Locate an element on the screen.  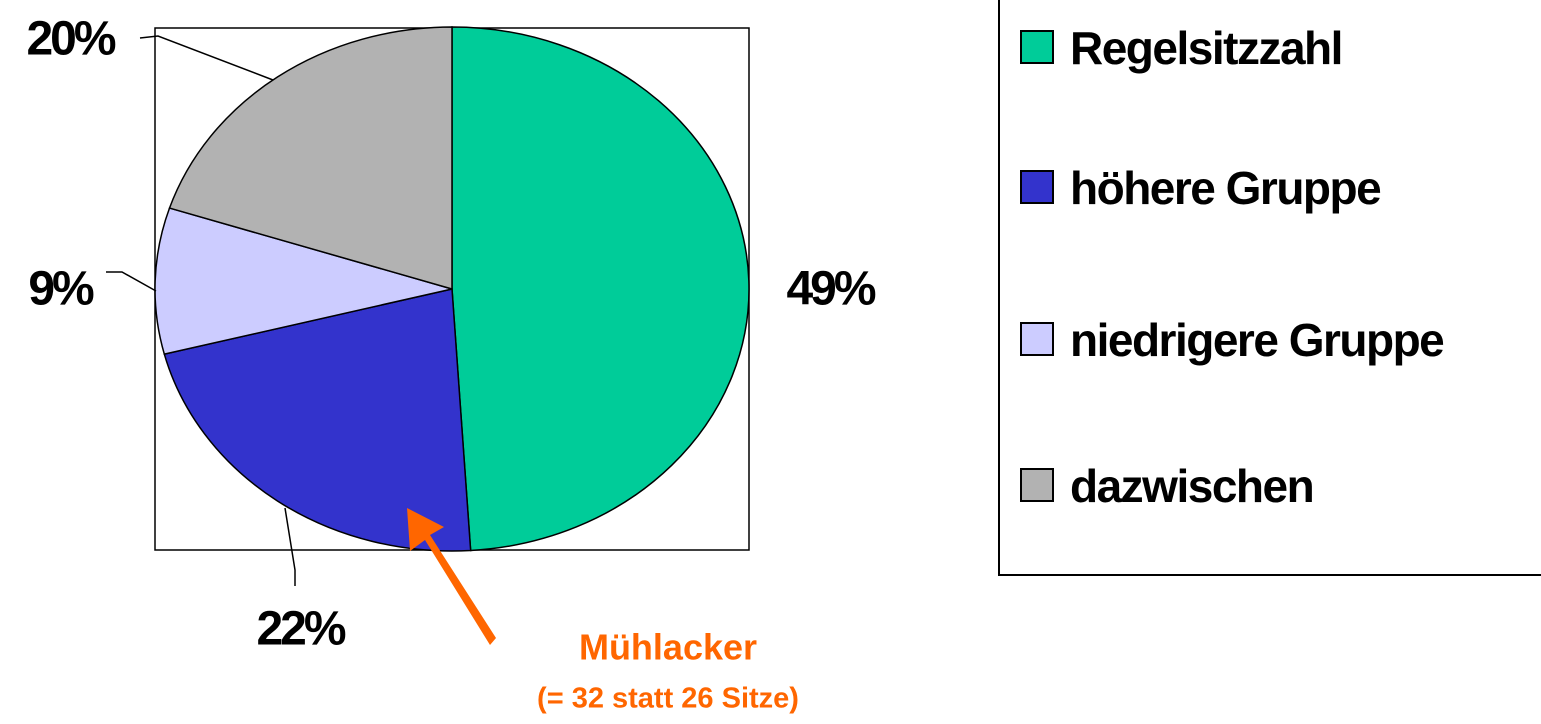
data-label: 49% is located at coordinates (830, 289).